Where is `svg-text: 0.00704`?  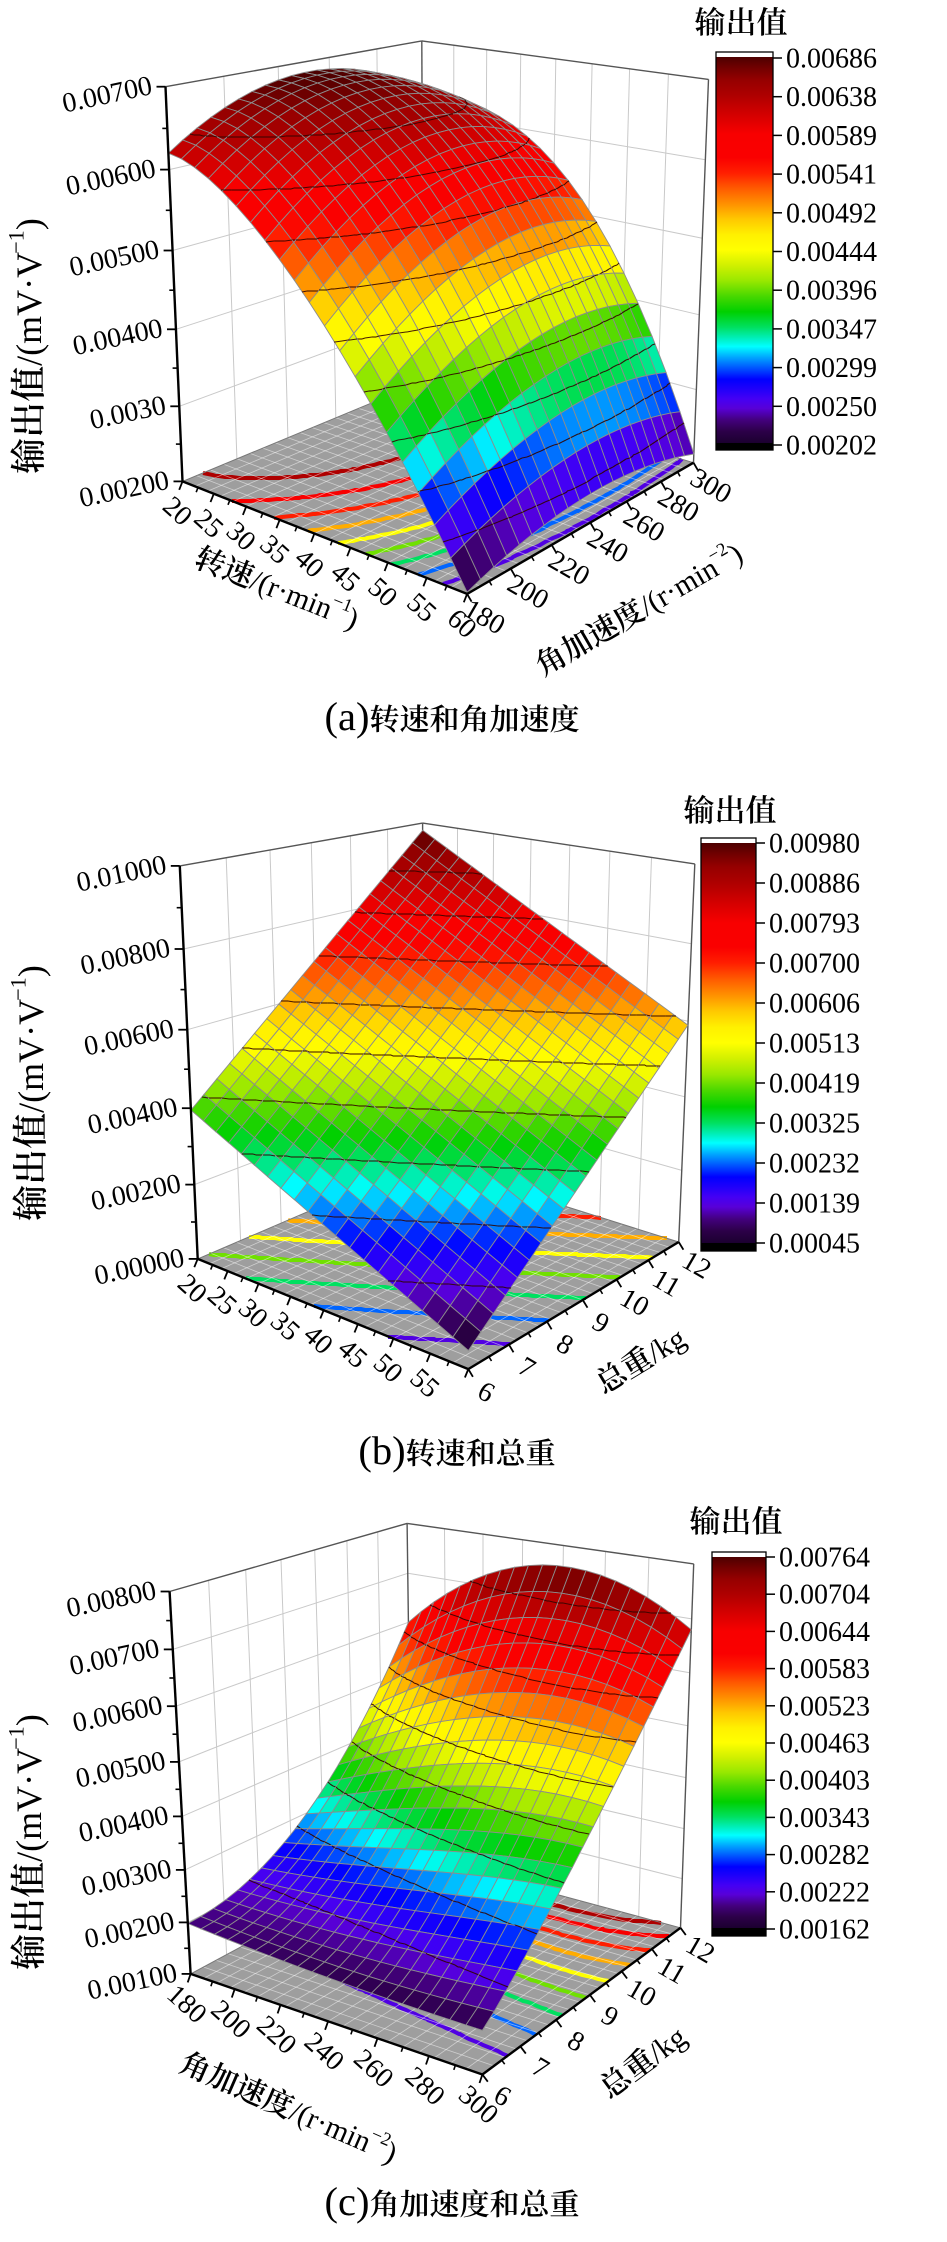
svg-text: 0.00704 is located at coordinates (824, 1595).